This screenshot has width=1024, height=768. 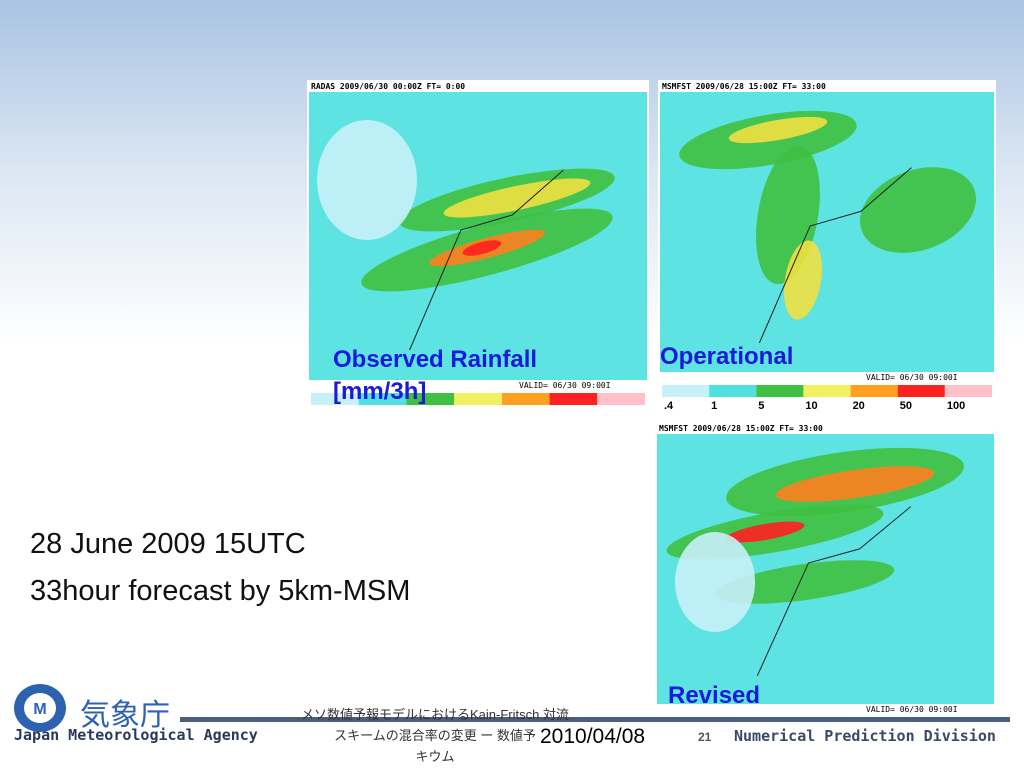 I want to click on page-number: 21, so click(x=705, y=737).